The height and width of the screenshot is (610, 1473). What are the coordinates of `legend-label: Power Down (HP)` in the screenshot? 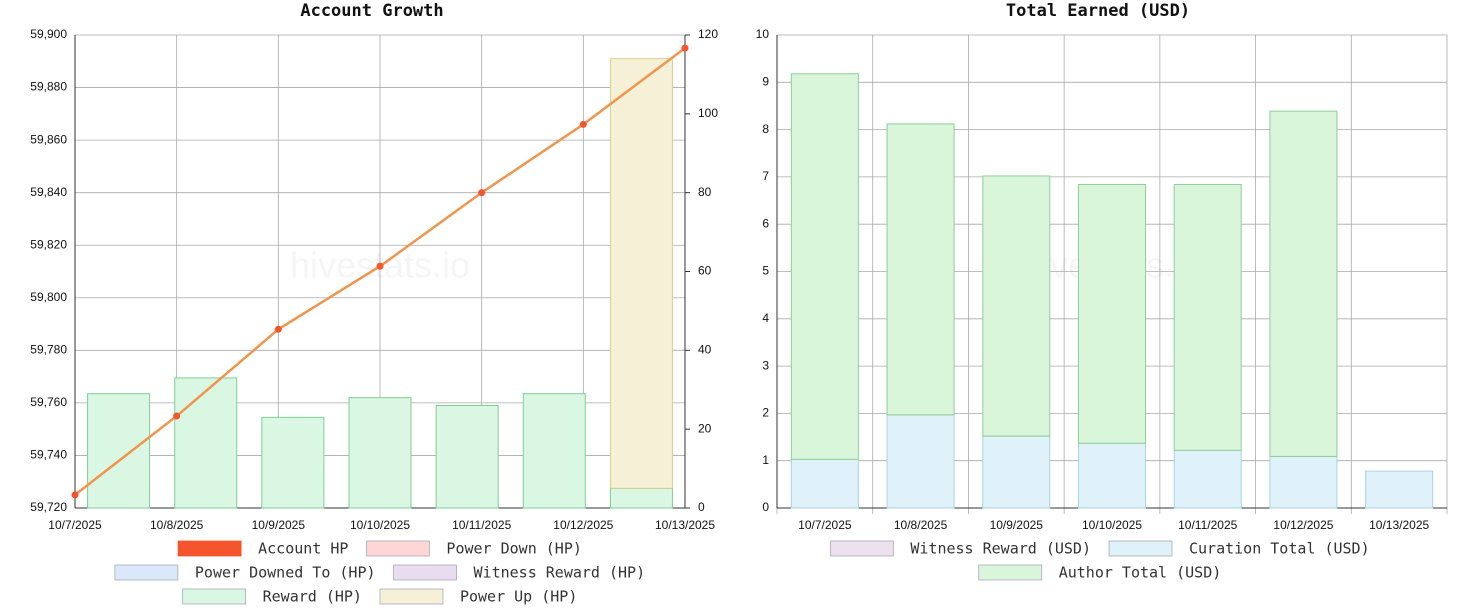 It's located at (513, 549).